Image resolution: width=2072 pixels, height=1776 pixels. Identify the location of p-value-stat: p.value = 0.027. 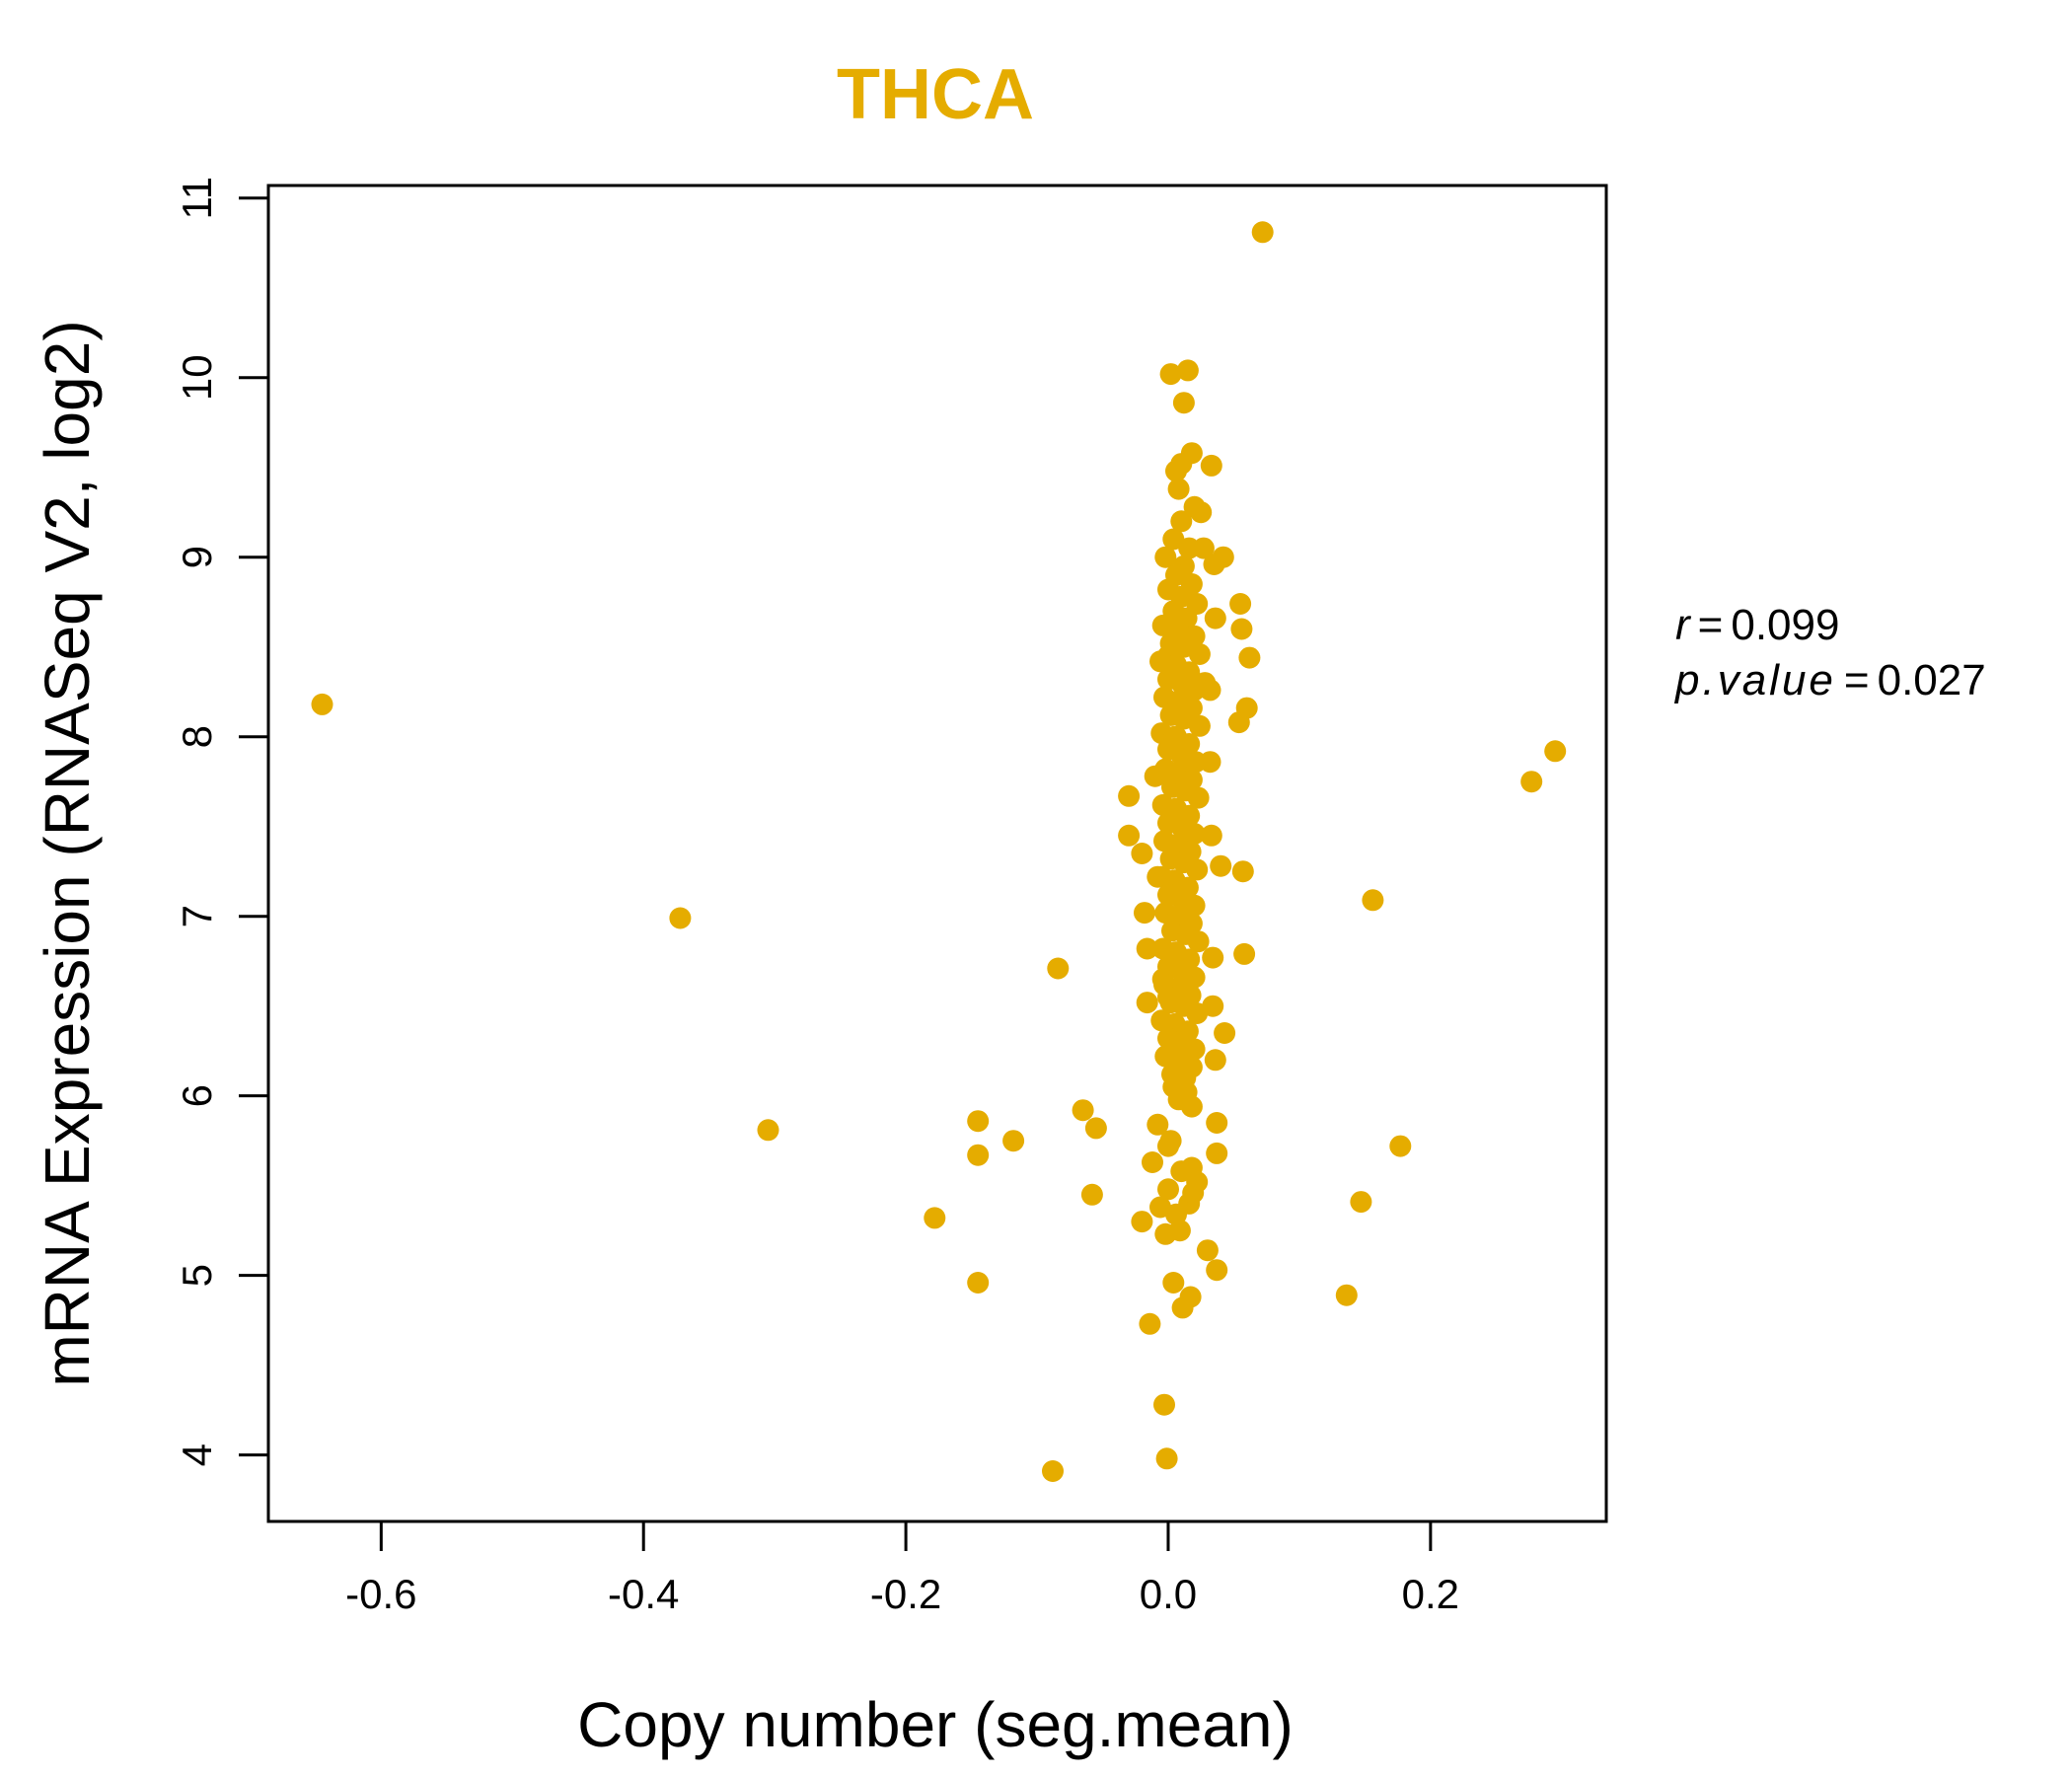
(1830, 680).